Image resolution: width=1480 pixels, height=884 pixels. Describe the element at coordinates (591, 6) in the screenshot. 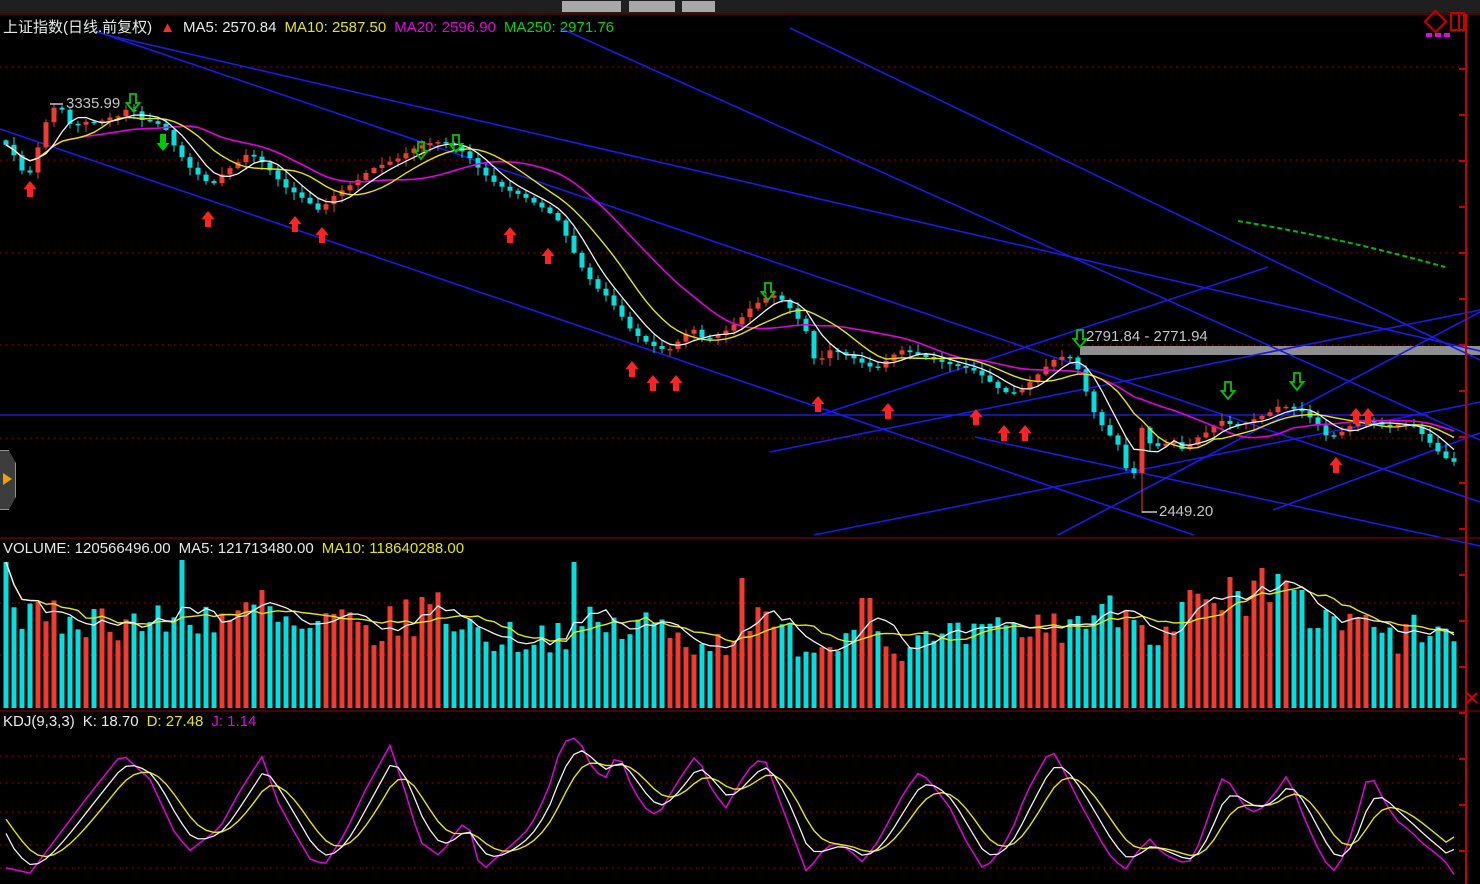

I see `title-strip-segment` at that location.